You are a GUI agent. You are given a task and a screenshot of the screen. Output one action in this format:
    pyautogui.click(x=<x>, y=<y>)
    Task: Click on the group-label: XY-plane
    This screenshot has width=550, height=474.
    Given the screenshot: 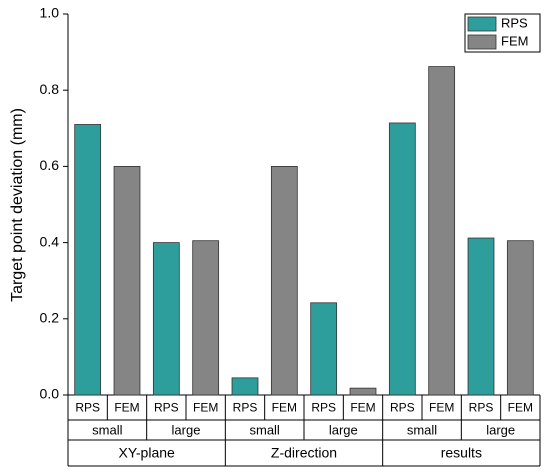 What is the action you would take?
    pyautogui.click(x=147, y=453)
    